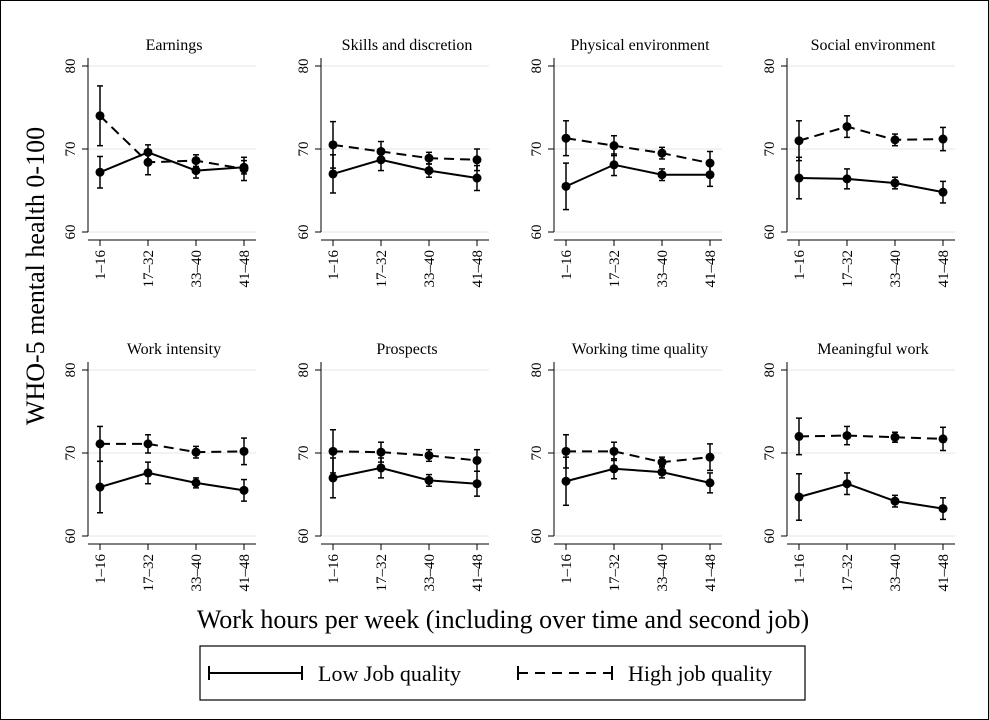  Describe the element at coordinates (858, 466) in the screenshot. I see `chart-panel: Meaningful work 60 70 80 1–16 17–32 33–40 41–48` at that location.